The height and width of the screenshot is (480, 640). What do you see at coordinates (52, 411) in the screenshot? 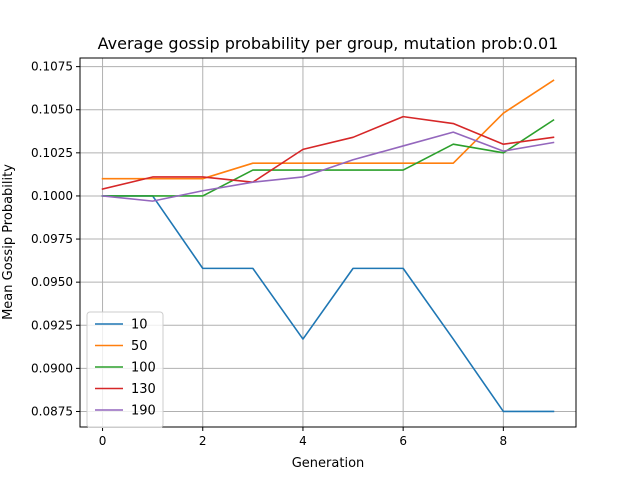
I see `y-tick-label: 0.0875` at bounding box center [52, 411].